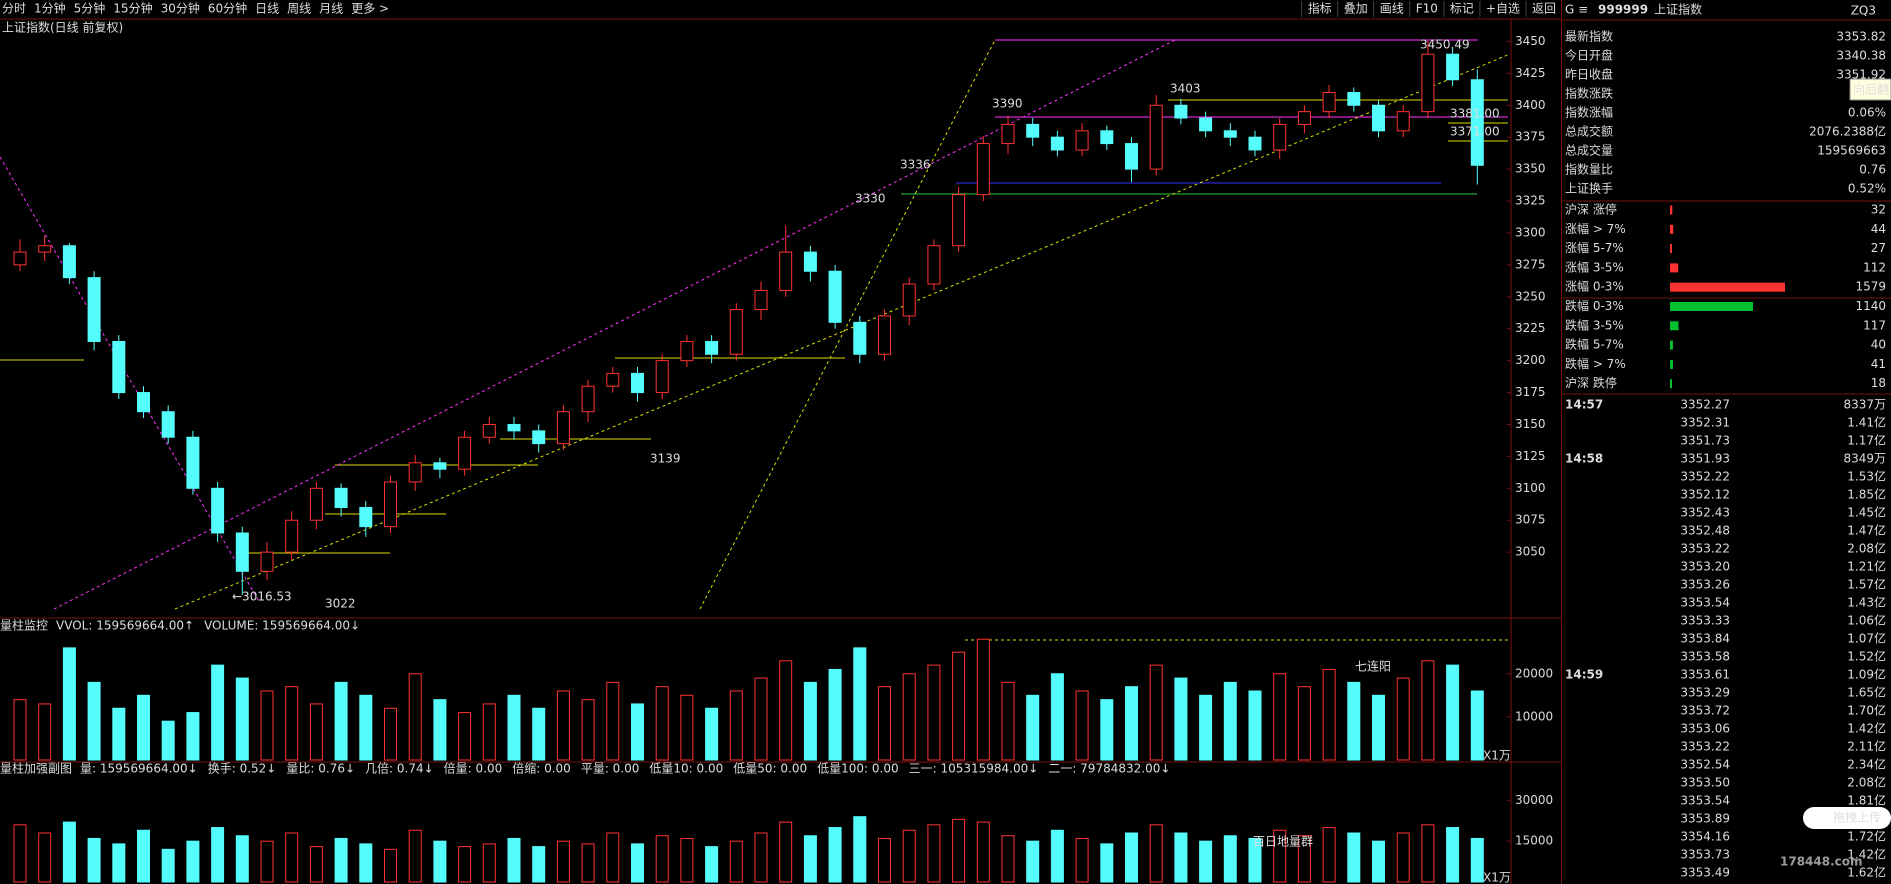 This screenshot has height=884, width=1891. Describe the element at coordinates (1864, 405) in the screenshot. I see `tick-volume: 8337万` at that location.